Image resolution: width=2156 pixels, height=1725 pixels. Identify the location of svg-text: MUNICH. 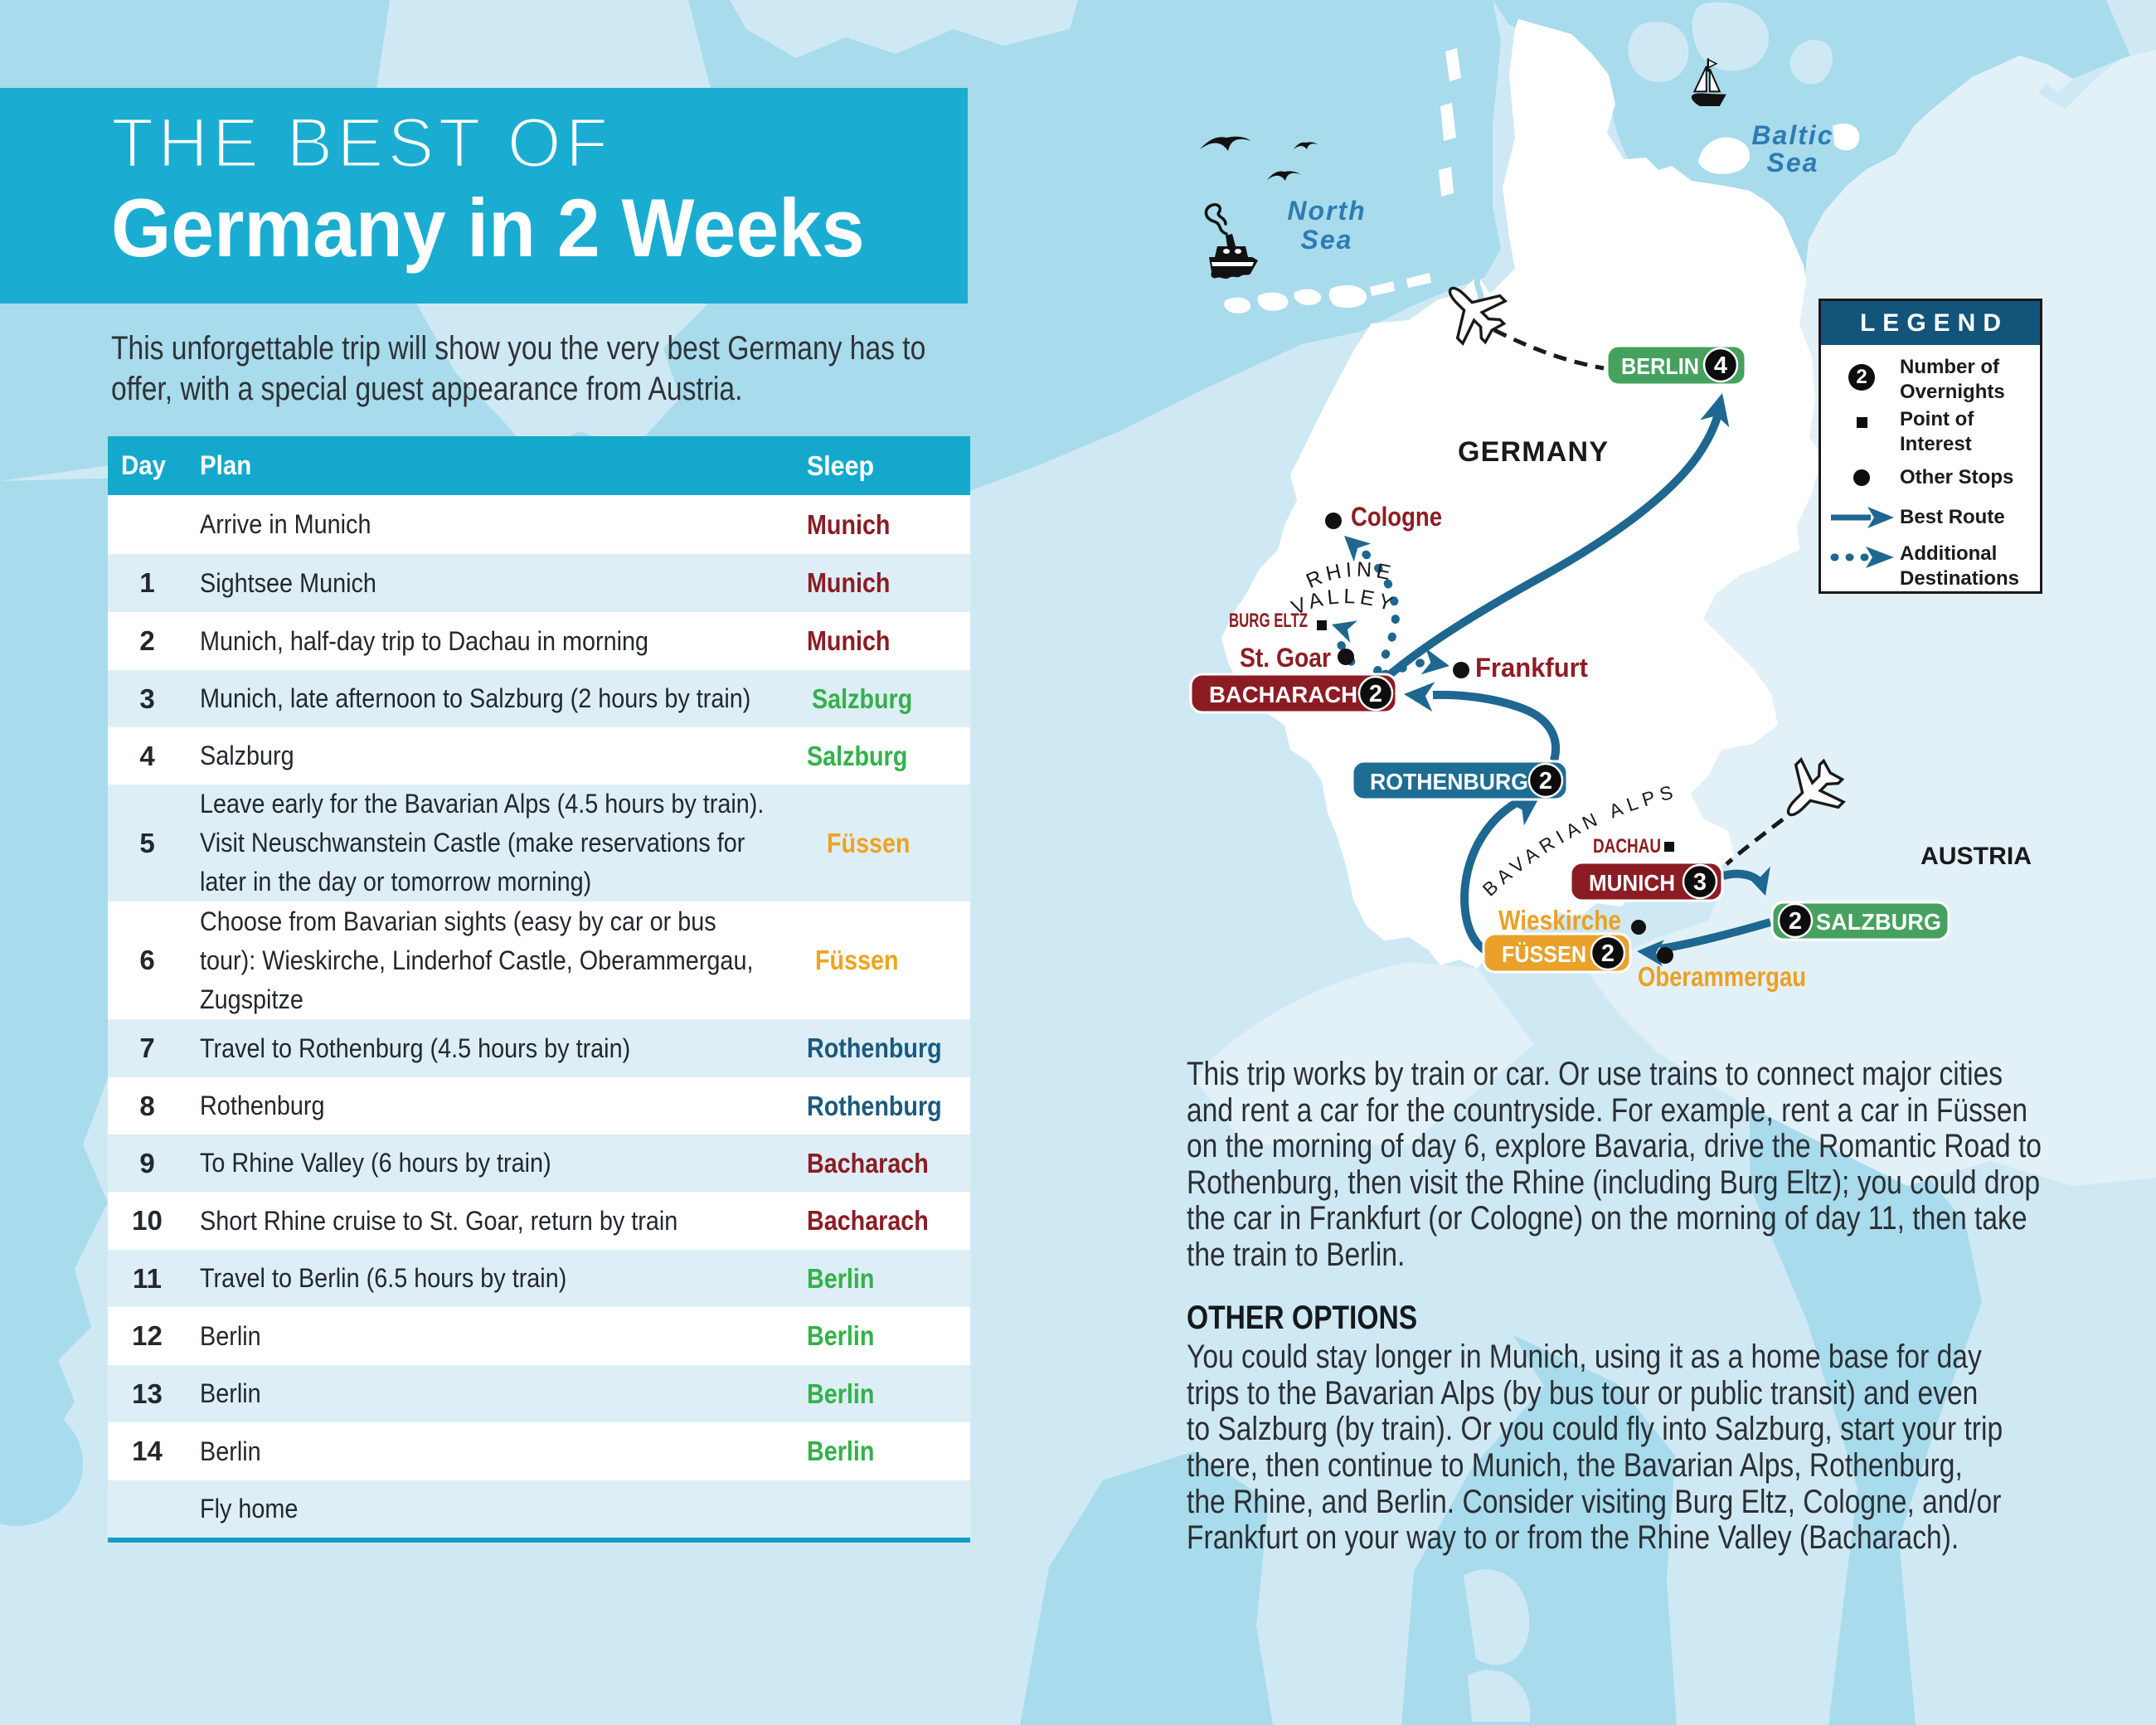
(1632, 883).